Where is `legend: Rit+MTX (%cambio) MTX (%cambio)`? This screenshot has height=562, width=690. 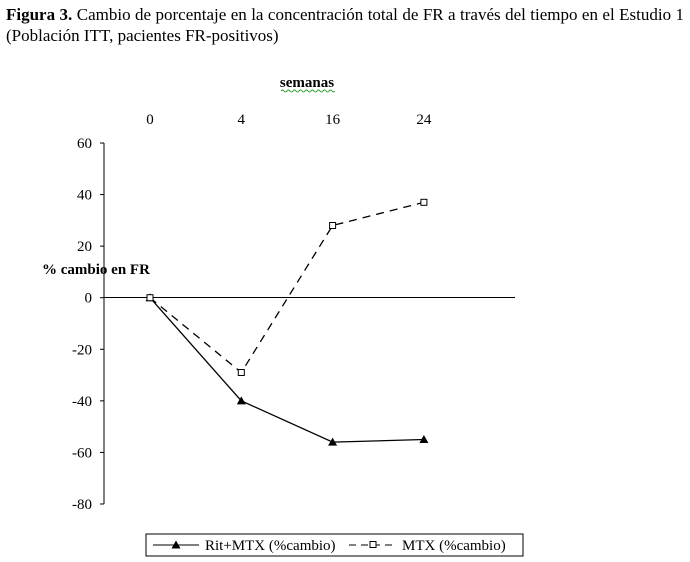 legend: Rit+MTX (%cambio) MTX (%cambio) is located at coordinates (334, 545).